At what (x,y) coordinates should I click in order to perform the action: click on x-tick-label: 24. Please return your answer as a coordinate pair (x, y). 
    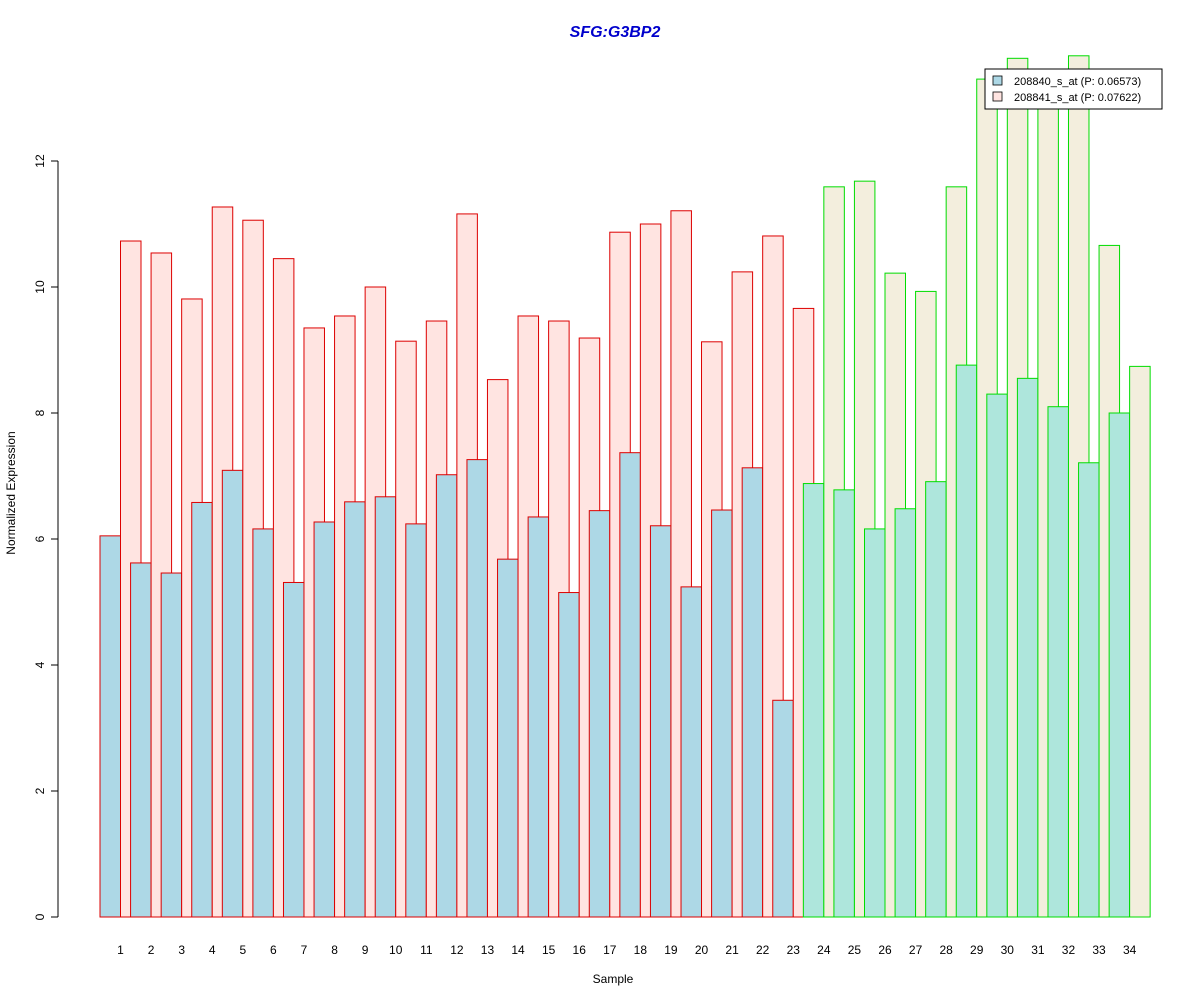
    Looking at the image, I should click on (824, 950).